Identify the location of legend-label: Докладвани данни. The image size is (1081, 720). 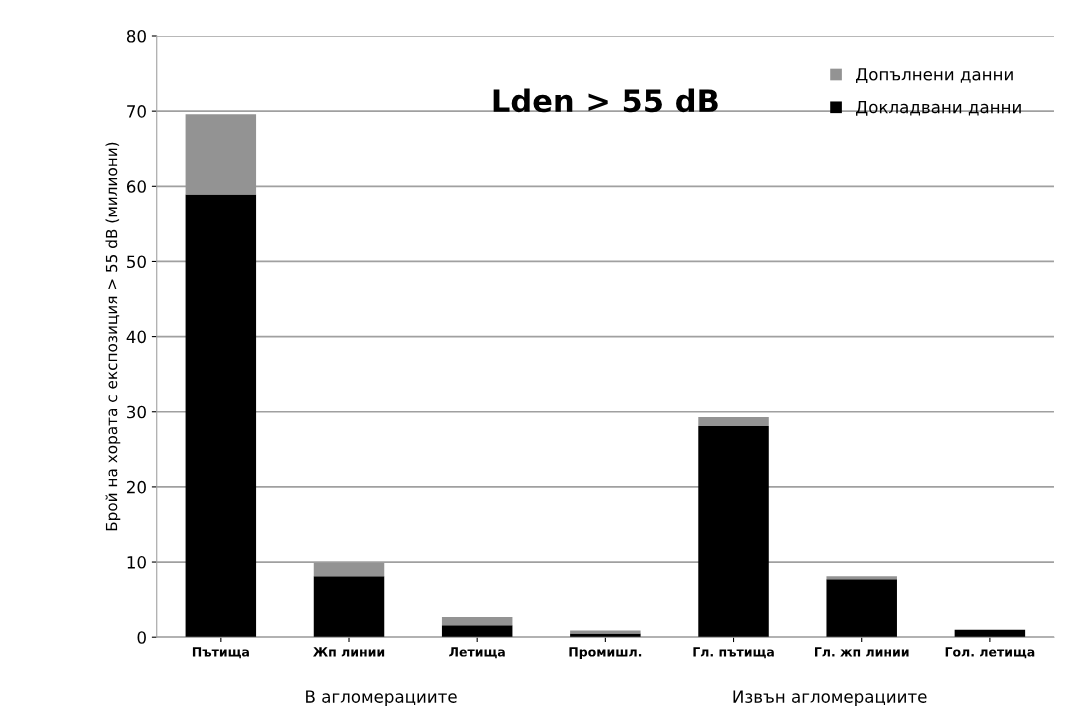
(938, 108).